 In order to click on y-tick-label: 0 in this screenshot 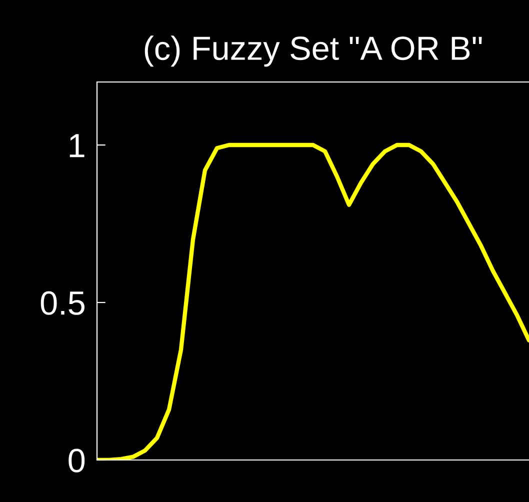, I will do `click(76, 460)`.